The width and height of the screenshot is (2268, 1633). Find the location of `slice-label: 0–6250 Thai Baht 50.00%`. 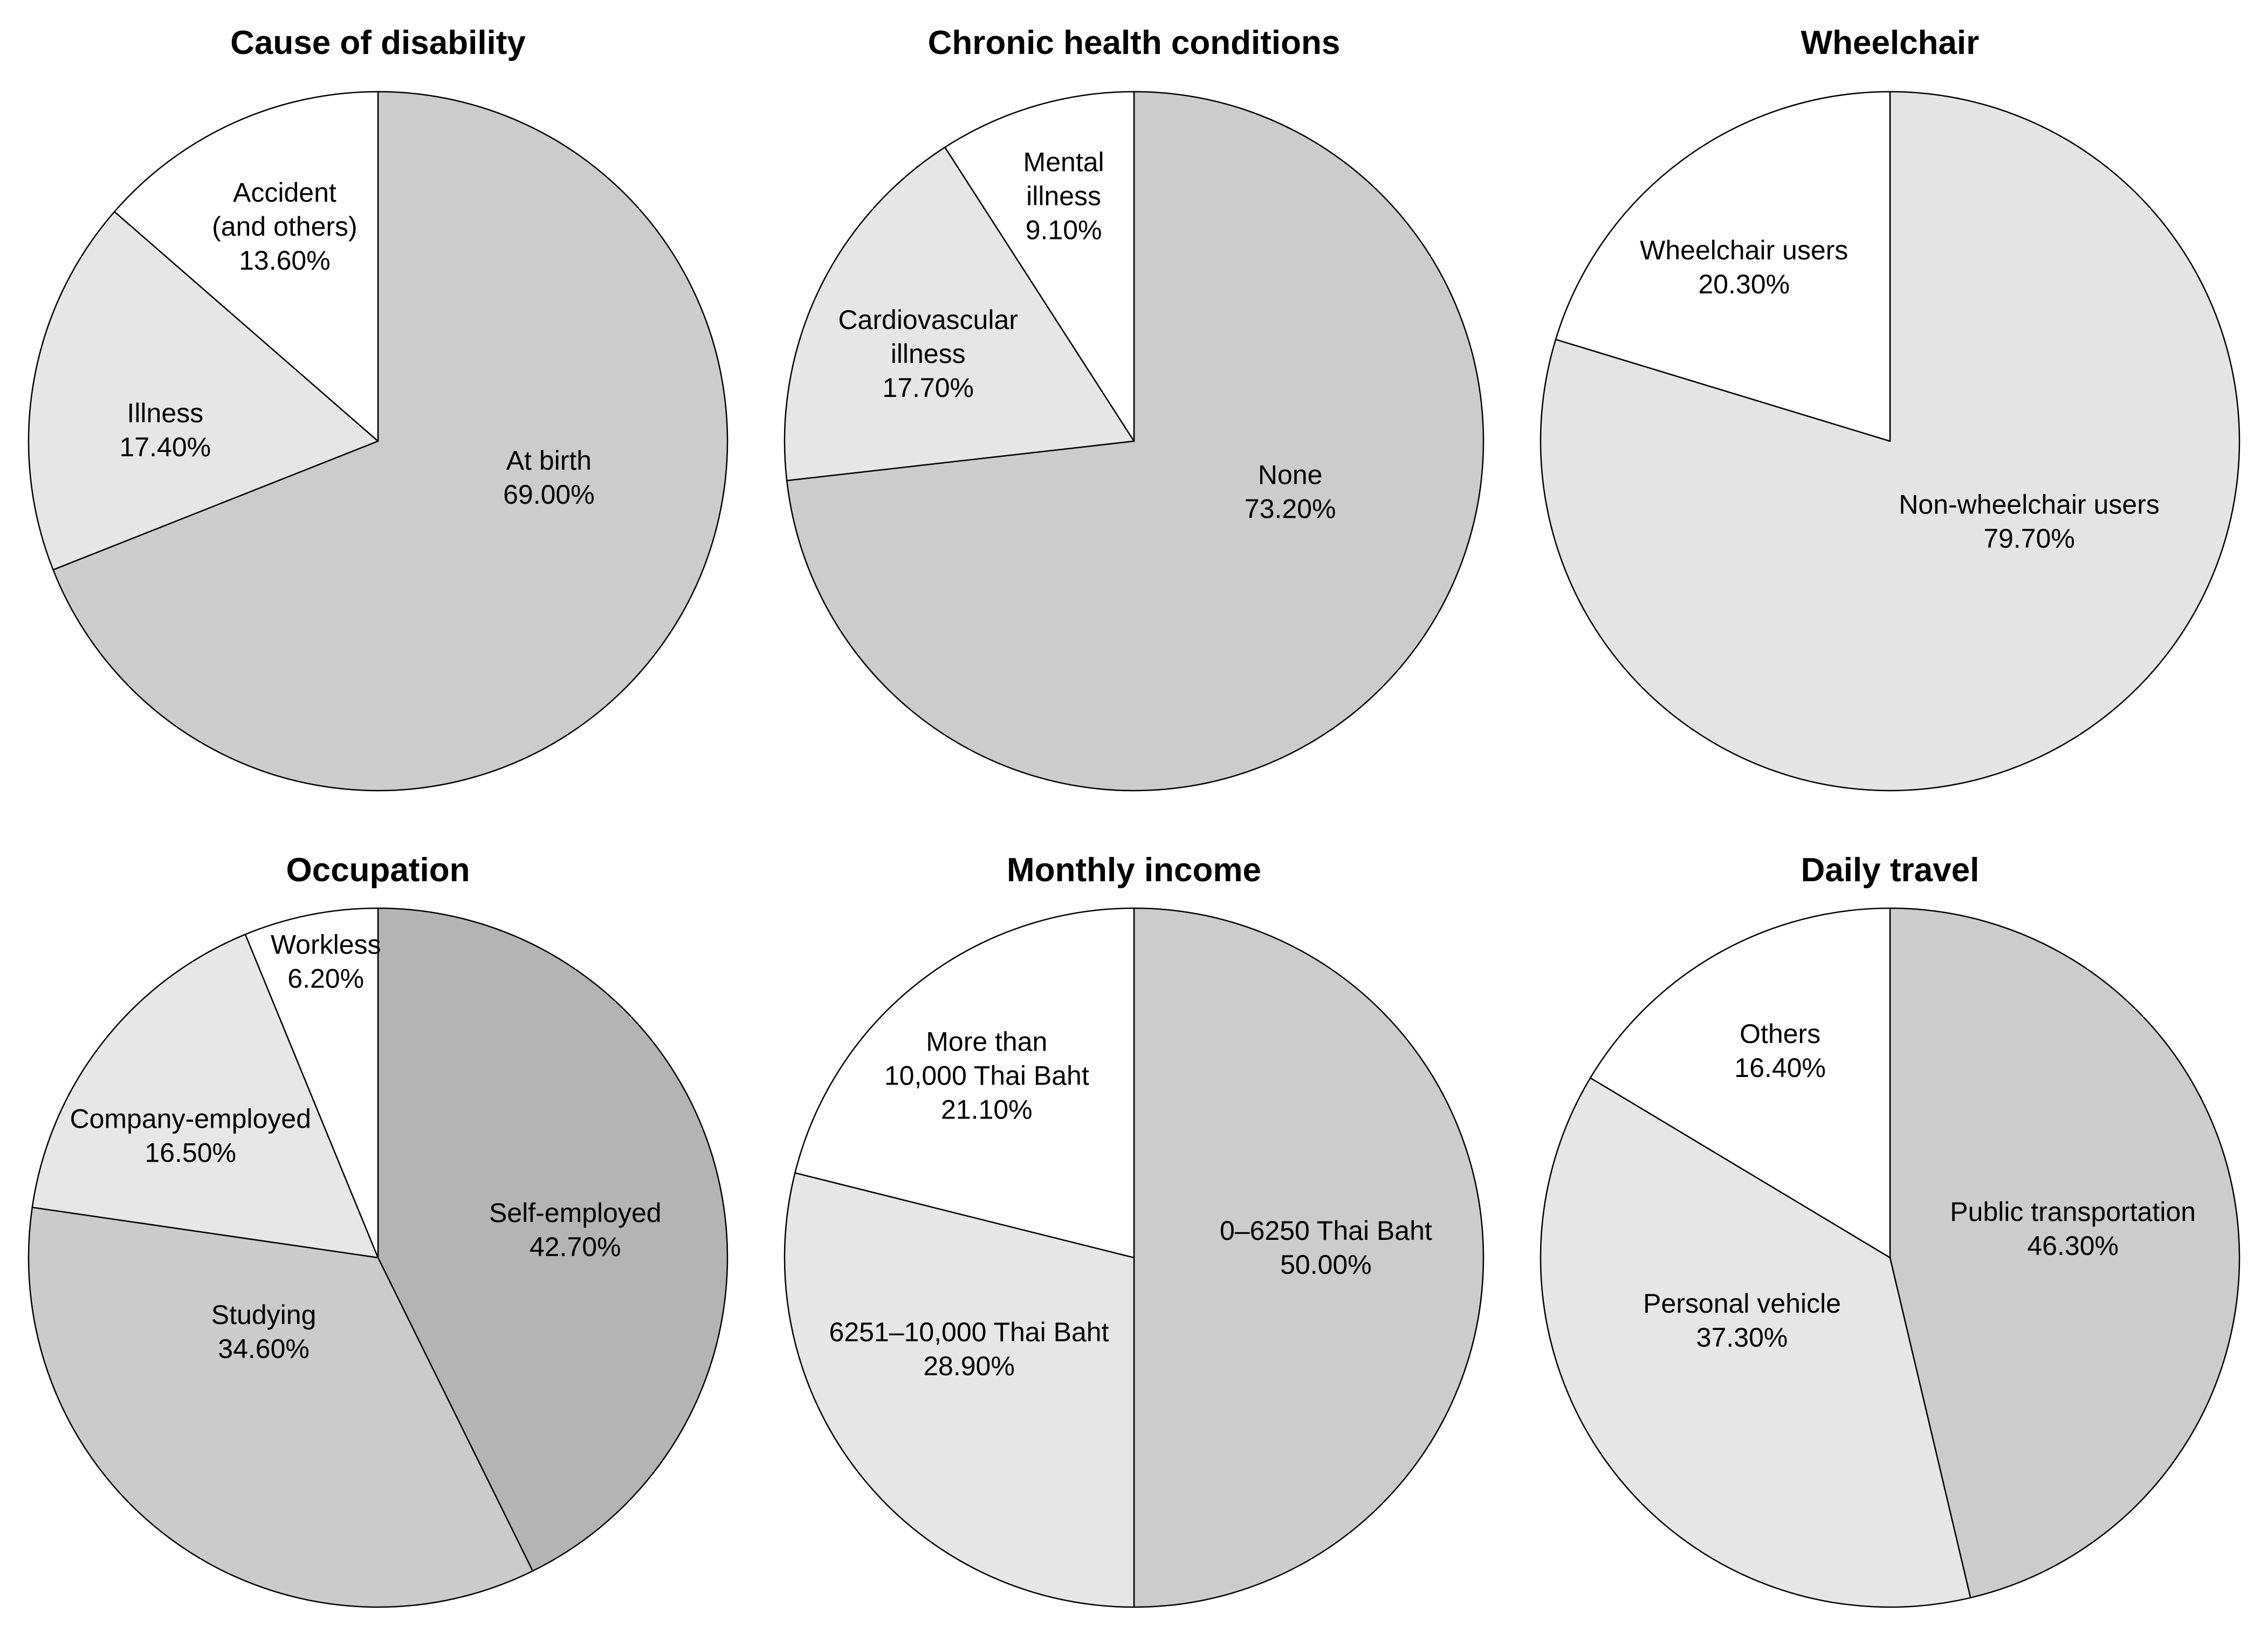

slice-label: 0–6250 Thai Baht 50.00% is located at coordinates (1326, 1248).